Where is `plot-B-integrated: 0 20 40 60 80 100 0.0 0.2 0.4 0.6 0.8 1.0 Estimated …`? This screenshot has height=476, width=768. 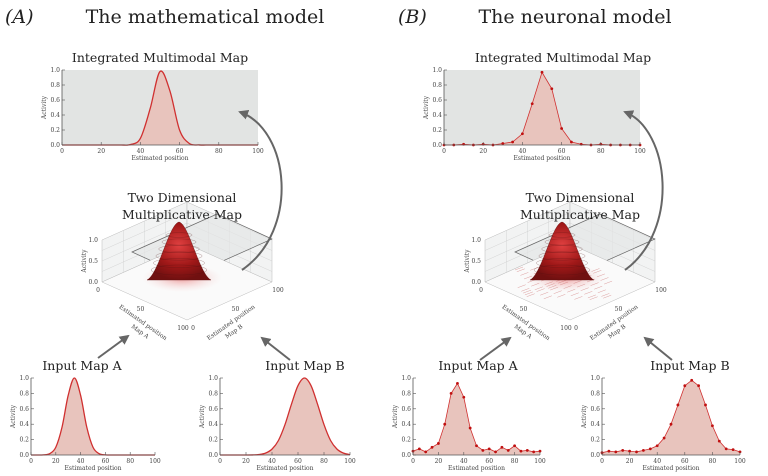
plot-B-integrated: 0 20 40 60 80 100 0.0 0.2 0.4 0.6 0.8 1.0 Estimated … is located at coordinates (534, 114).